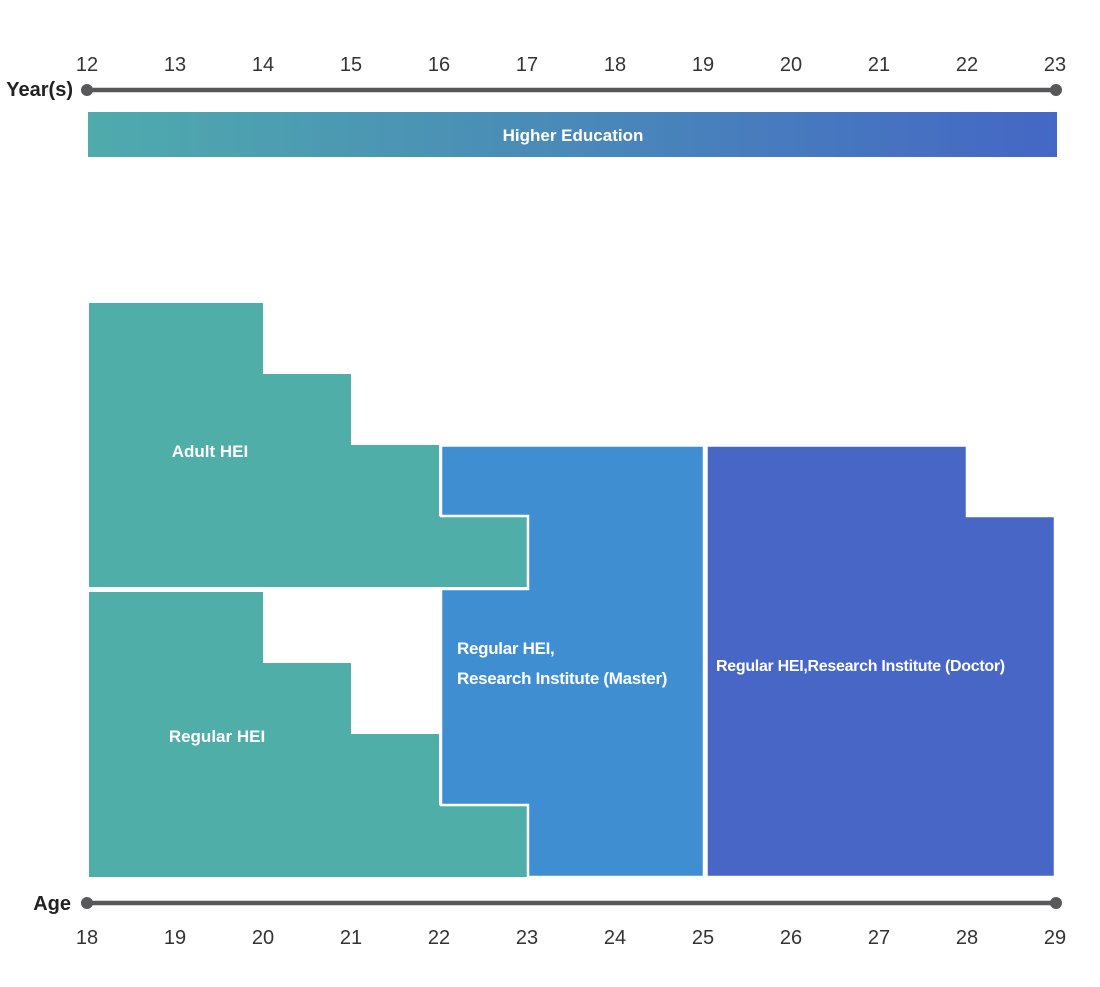 This screenshot has height=987, width=1100. Describe the element at coordinates (39, 90) in the screenshot. I see `year-axis-label: Year(s)` at that location.